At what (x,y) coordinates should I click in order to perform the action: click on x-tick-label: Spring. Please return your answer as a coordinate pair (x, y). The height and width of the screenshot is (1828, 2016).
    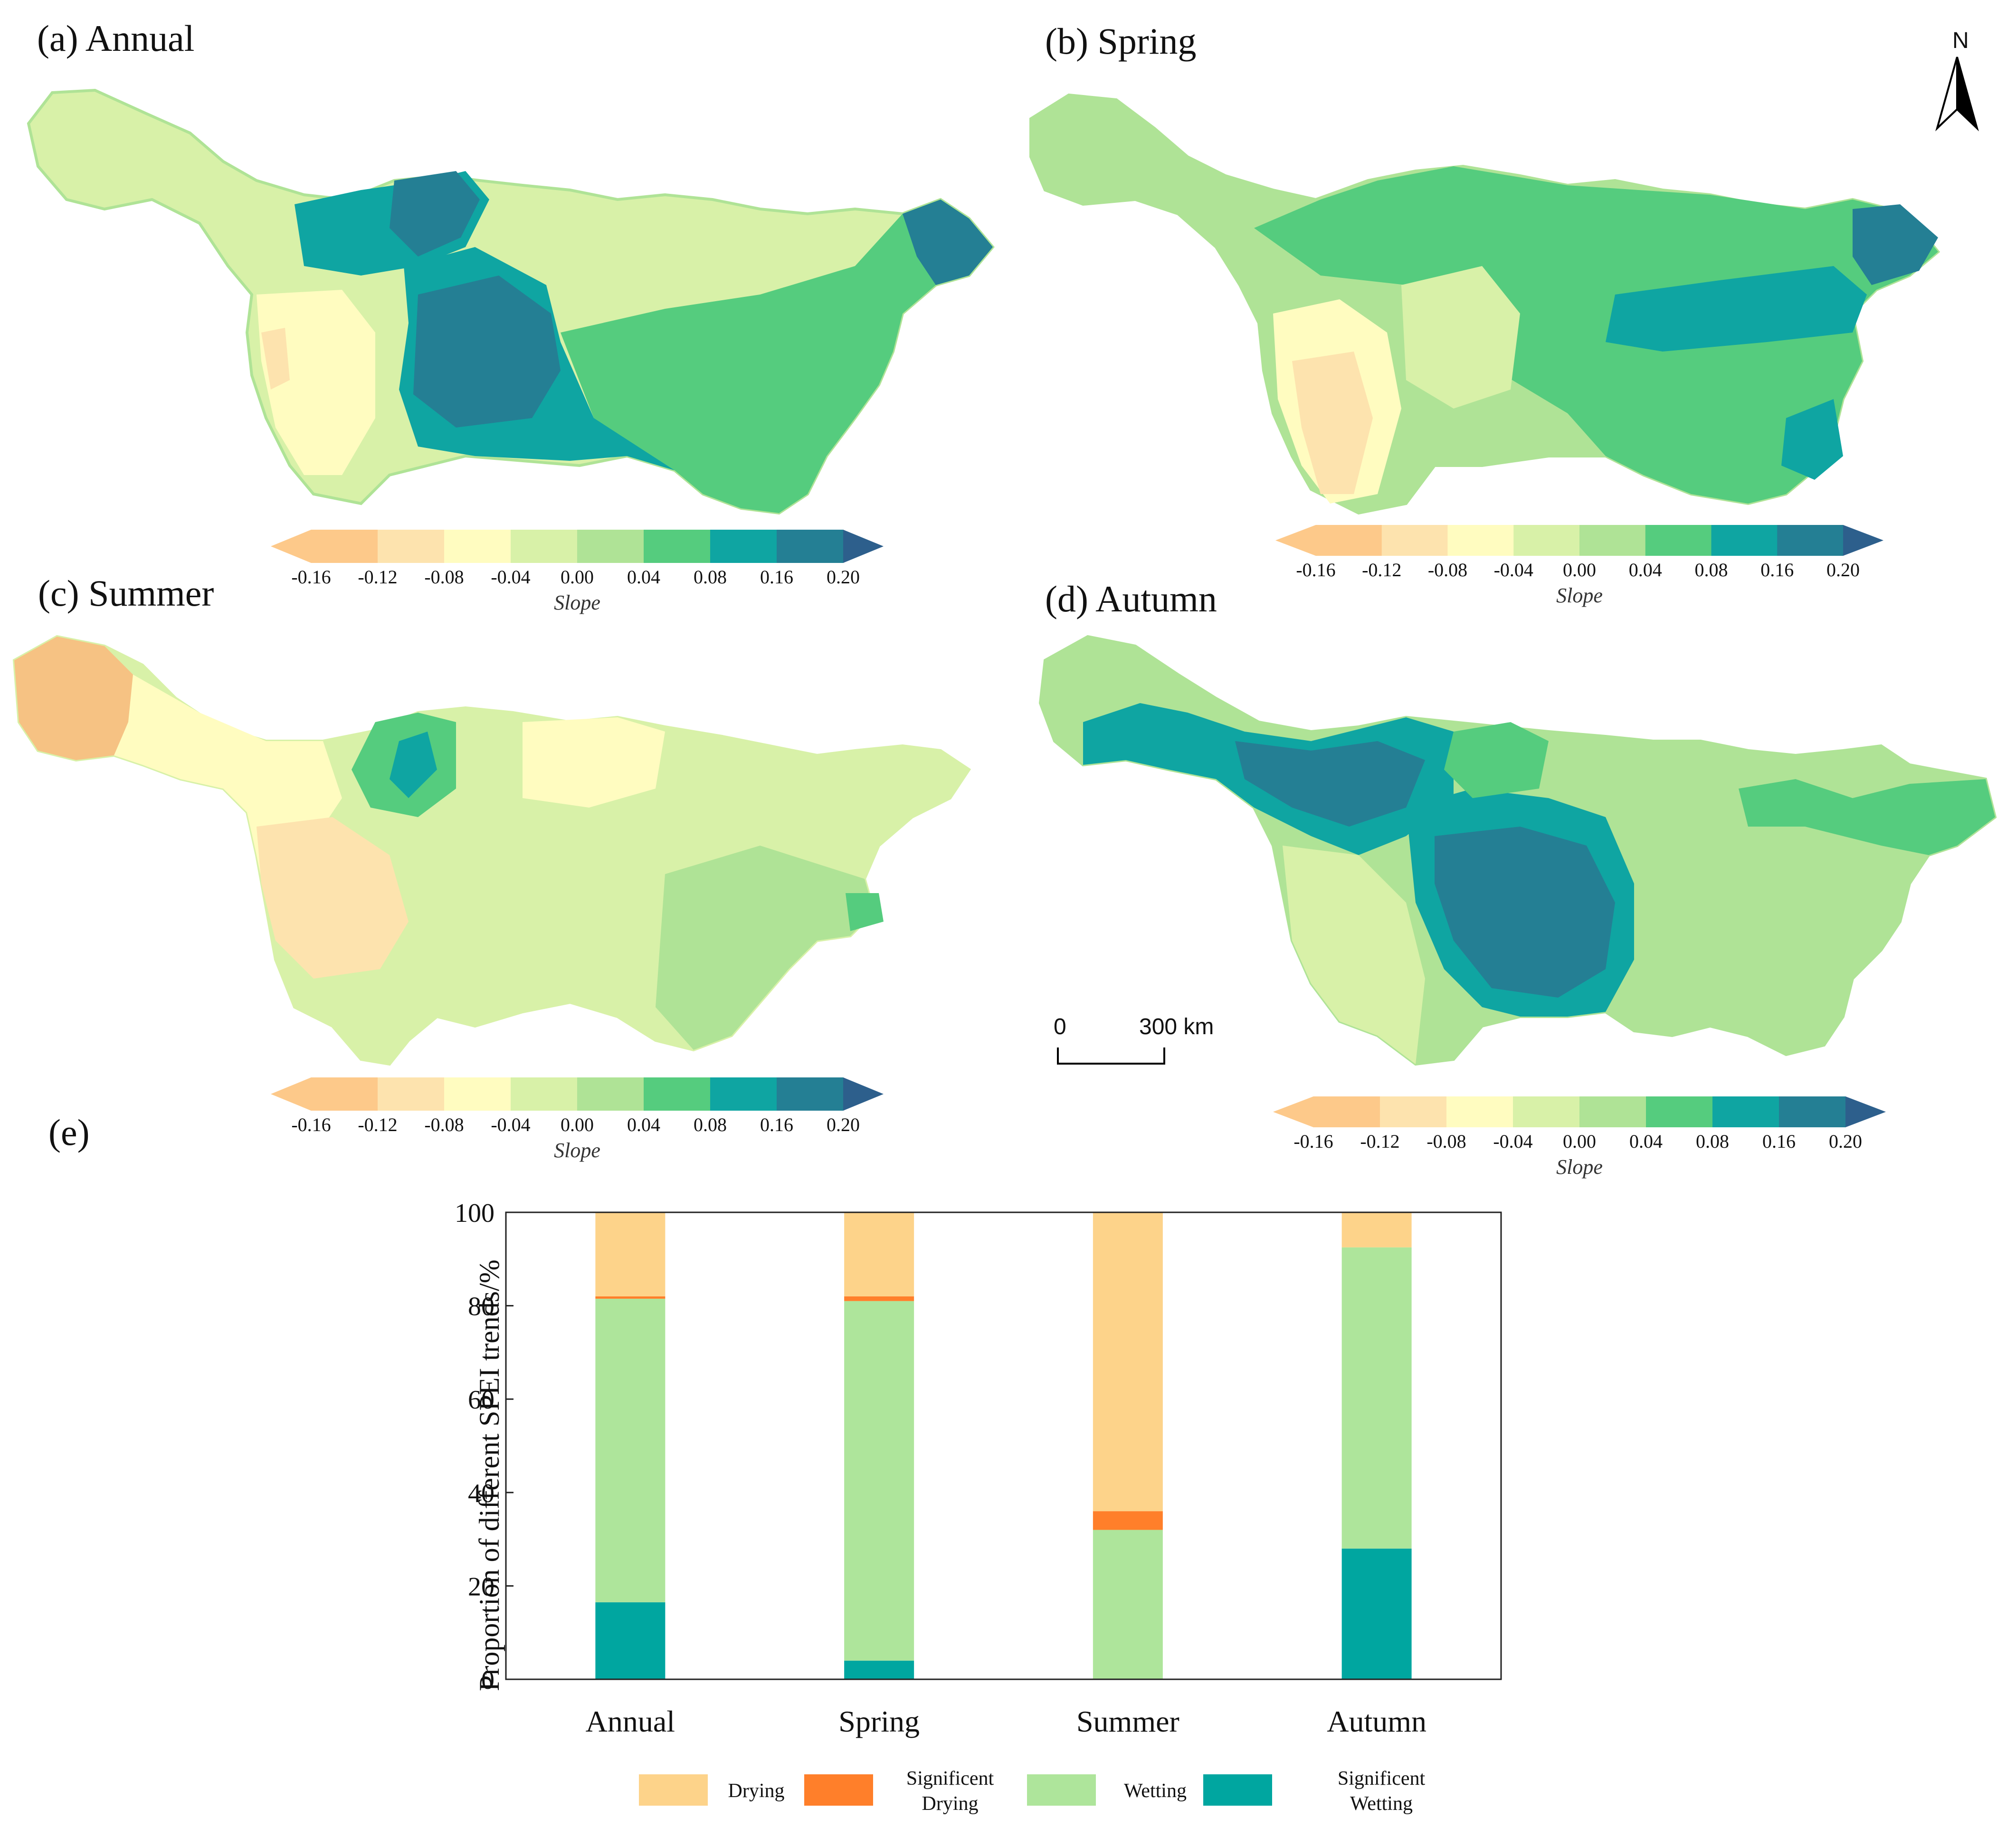
    Looking at the image, I should click on (879, 1721).